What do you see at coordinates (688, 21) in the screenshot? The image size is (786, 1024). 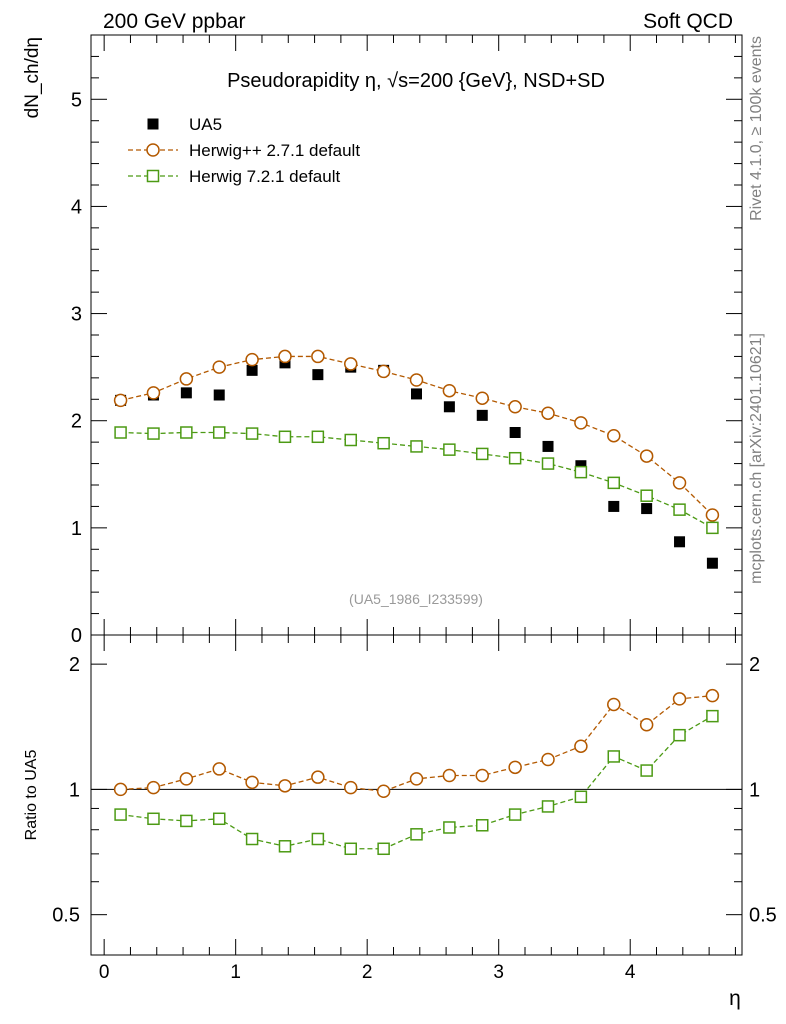 I see `header-right-label: Soft QCD` at bounding box center [688, 21].